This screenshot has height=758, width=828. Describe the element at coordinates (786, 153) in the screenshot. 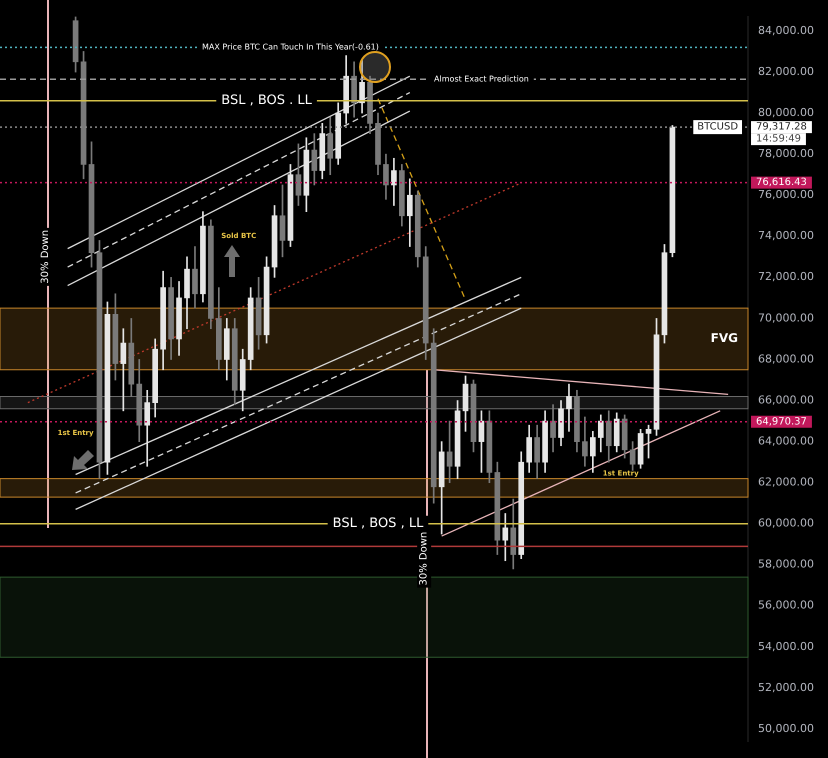

I see `y-tick-label: 78,000.00` at that location.